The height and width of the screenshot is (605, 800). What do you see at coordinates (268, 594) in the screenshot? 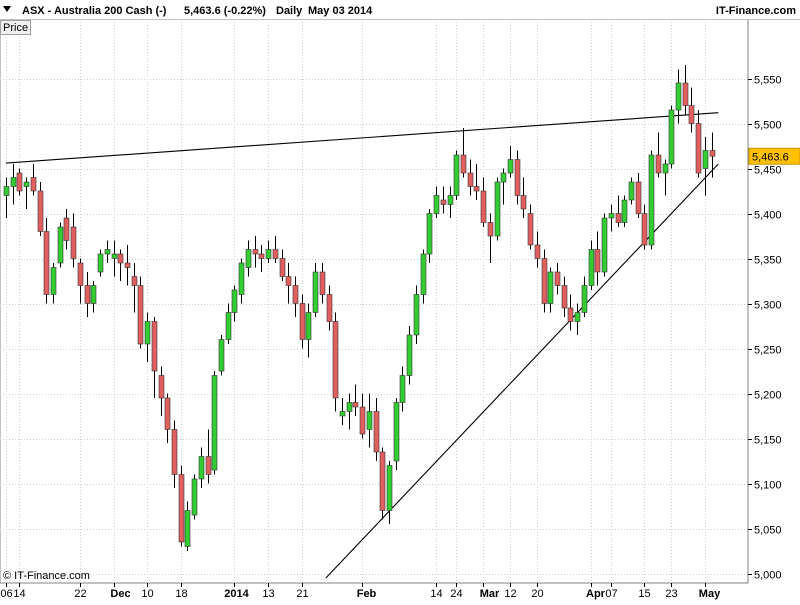
I see `x-tick-label: 13` at bounding box center [268, 594].